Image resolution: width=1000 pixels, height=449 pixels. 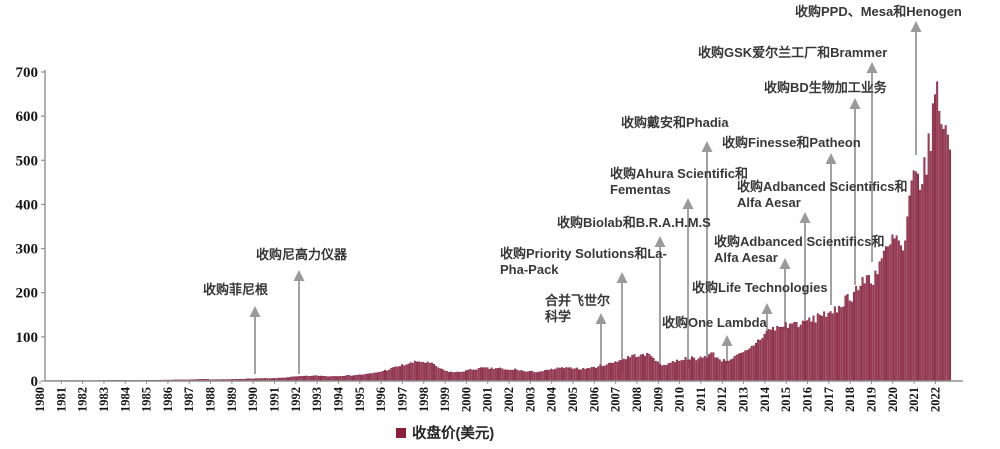 I want to click on fisher-merger-label: 科学, so click(x=558, y=316).